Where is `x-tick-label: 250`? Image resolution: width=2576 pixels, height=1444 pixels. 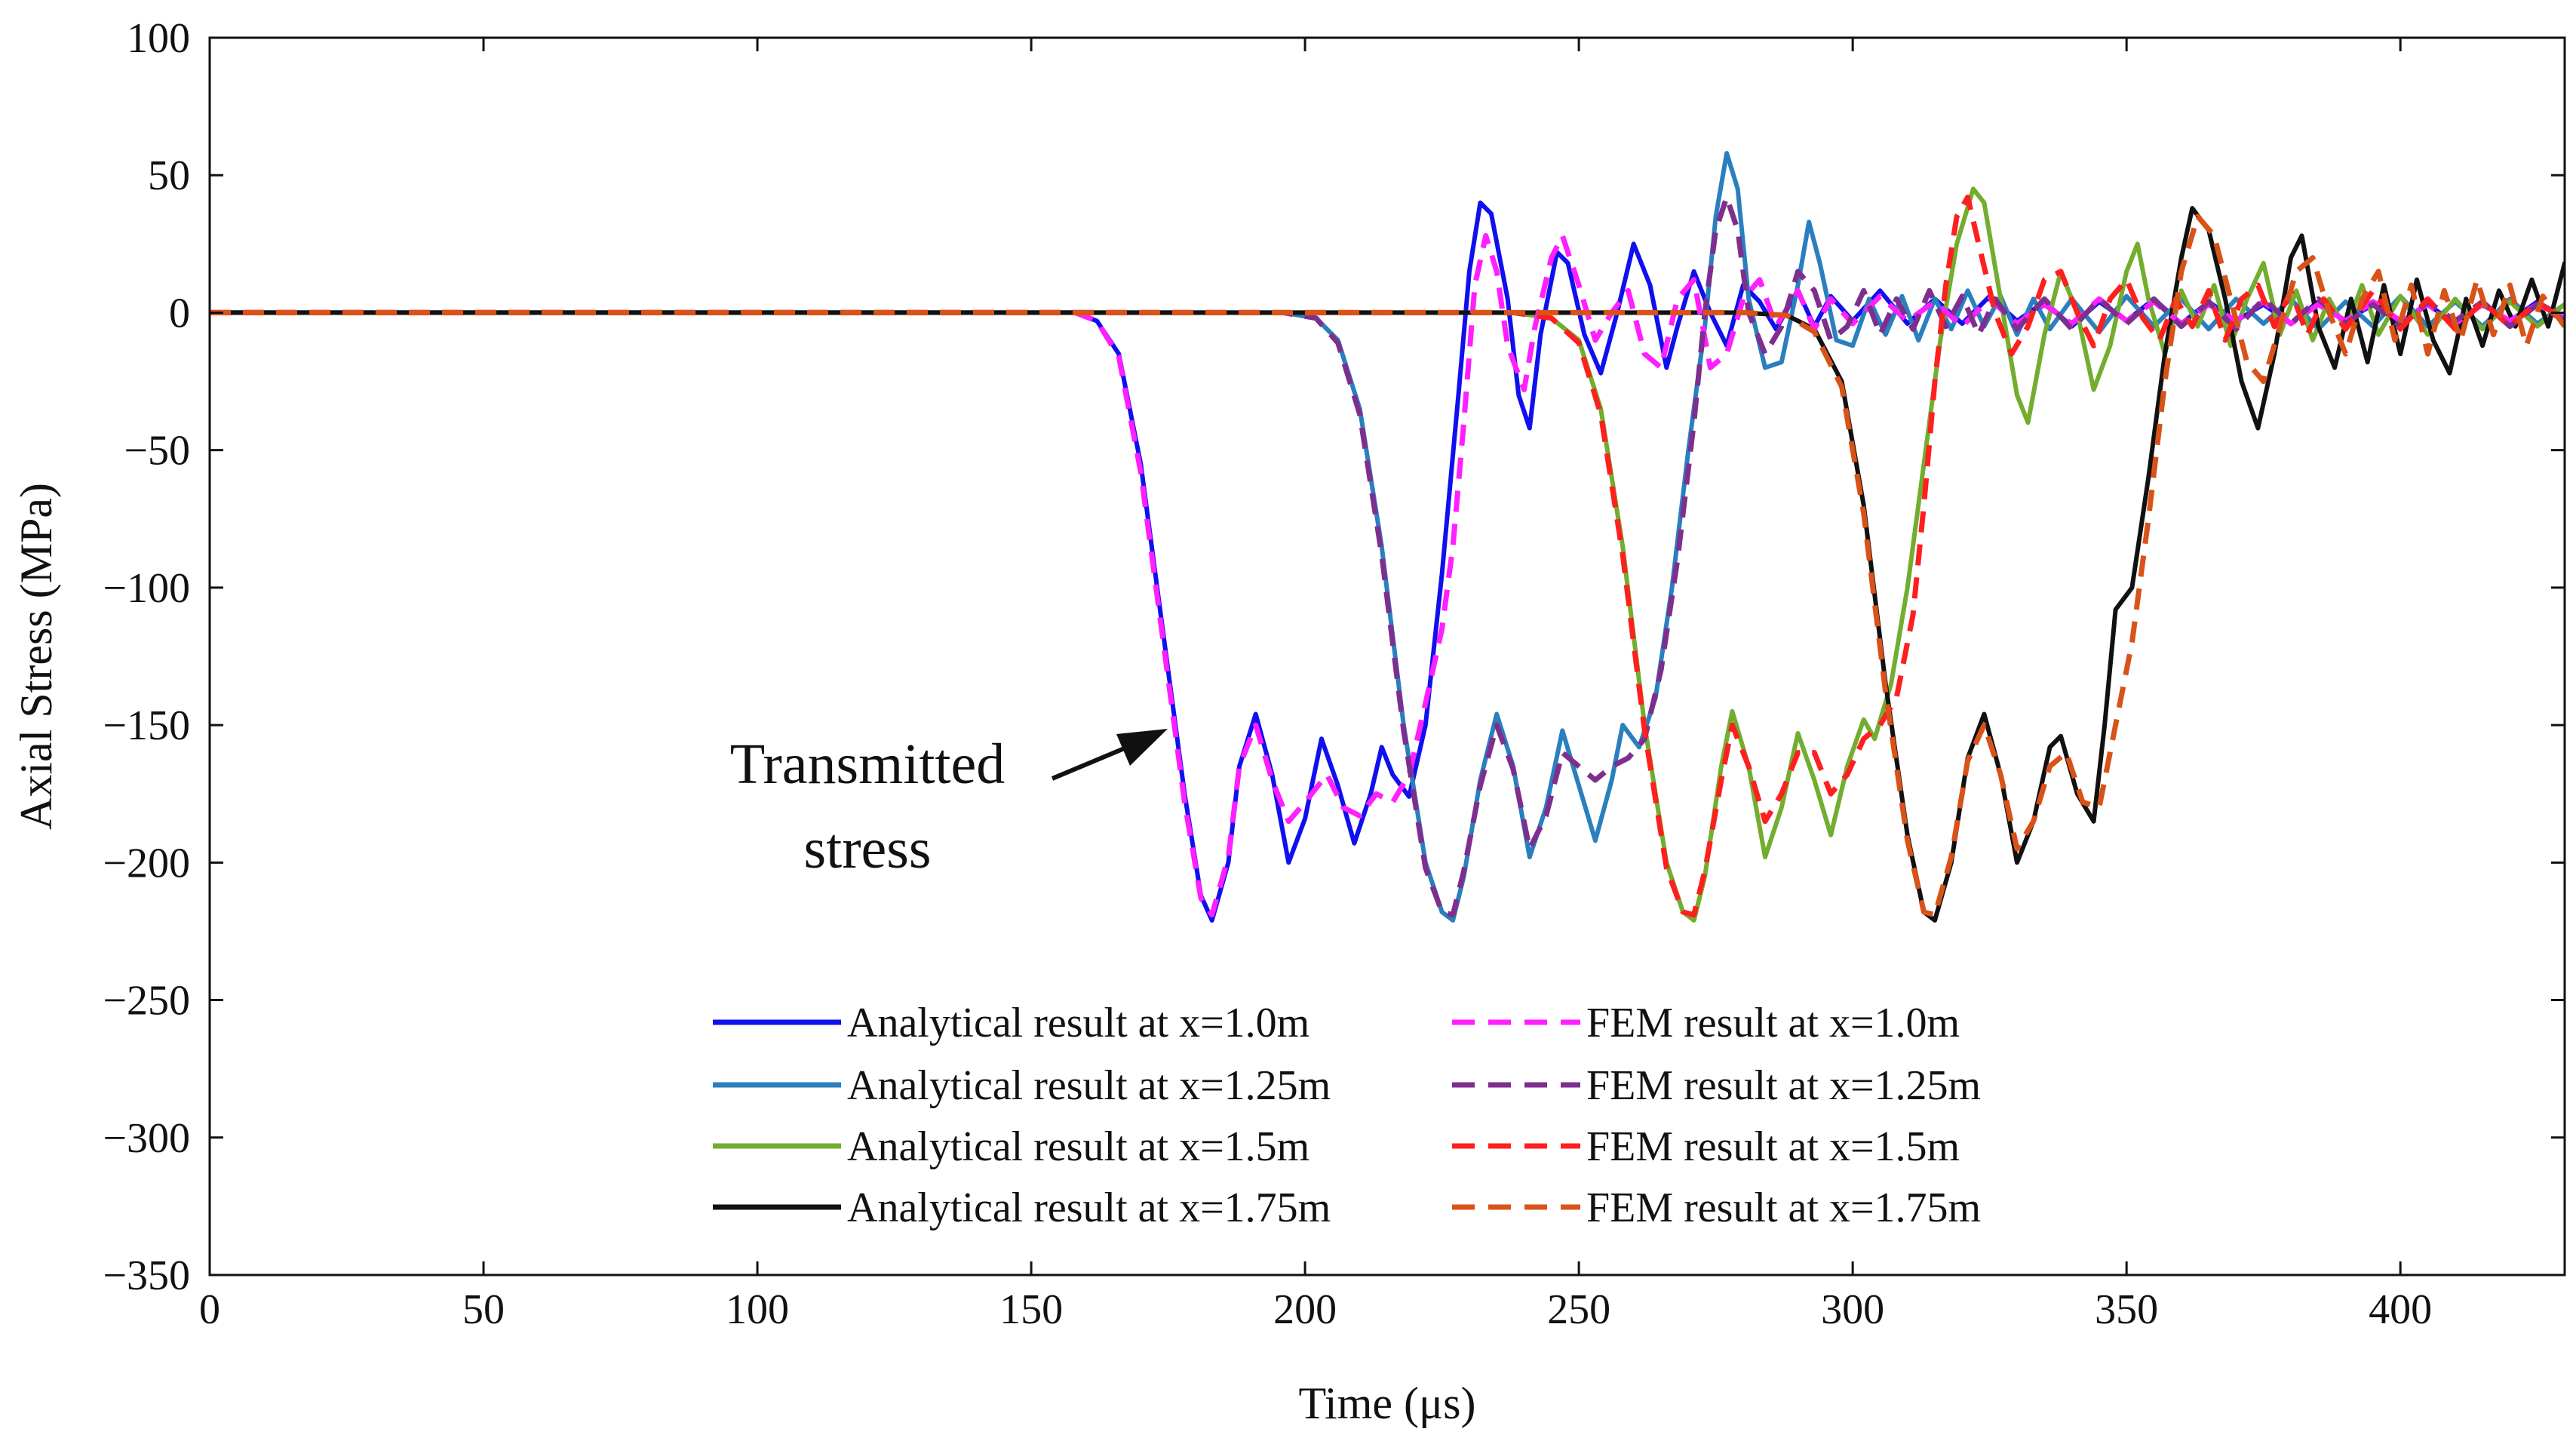
x-tick-label: 250 is located at coordinates (1578, 1309).